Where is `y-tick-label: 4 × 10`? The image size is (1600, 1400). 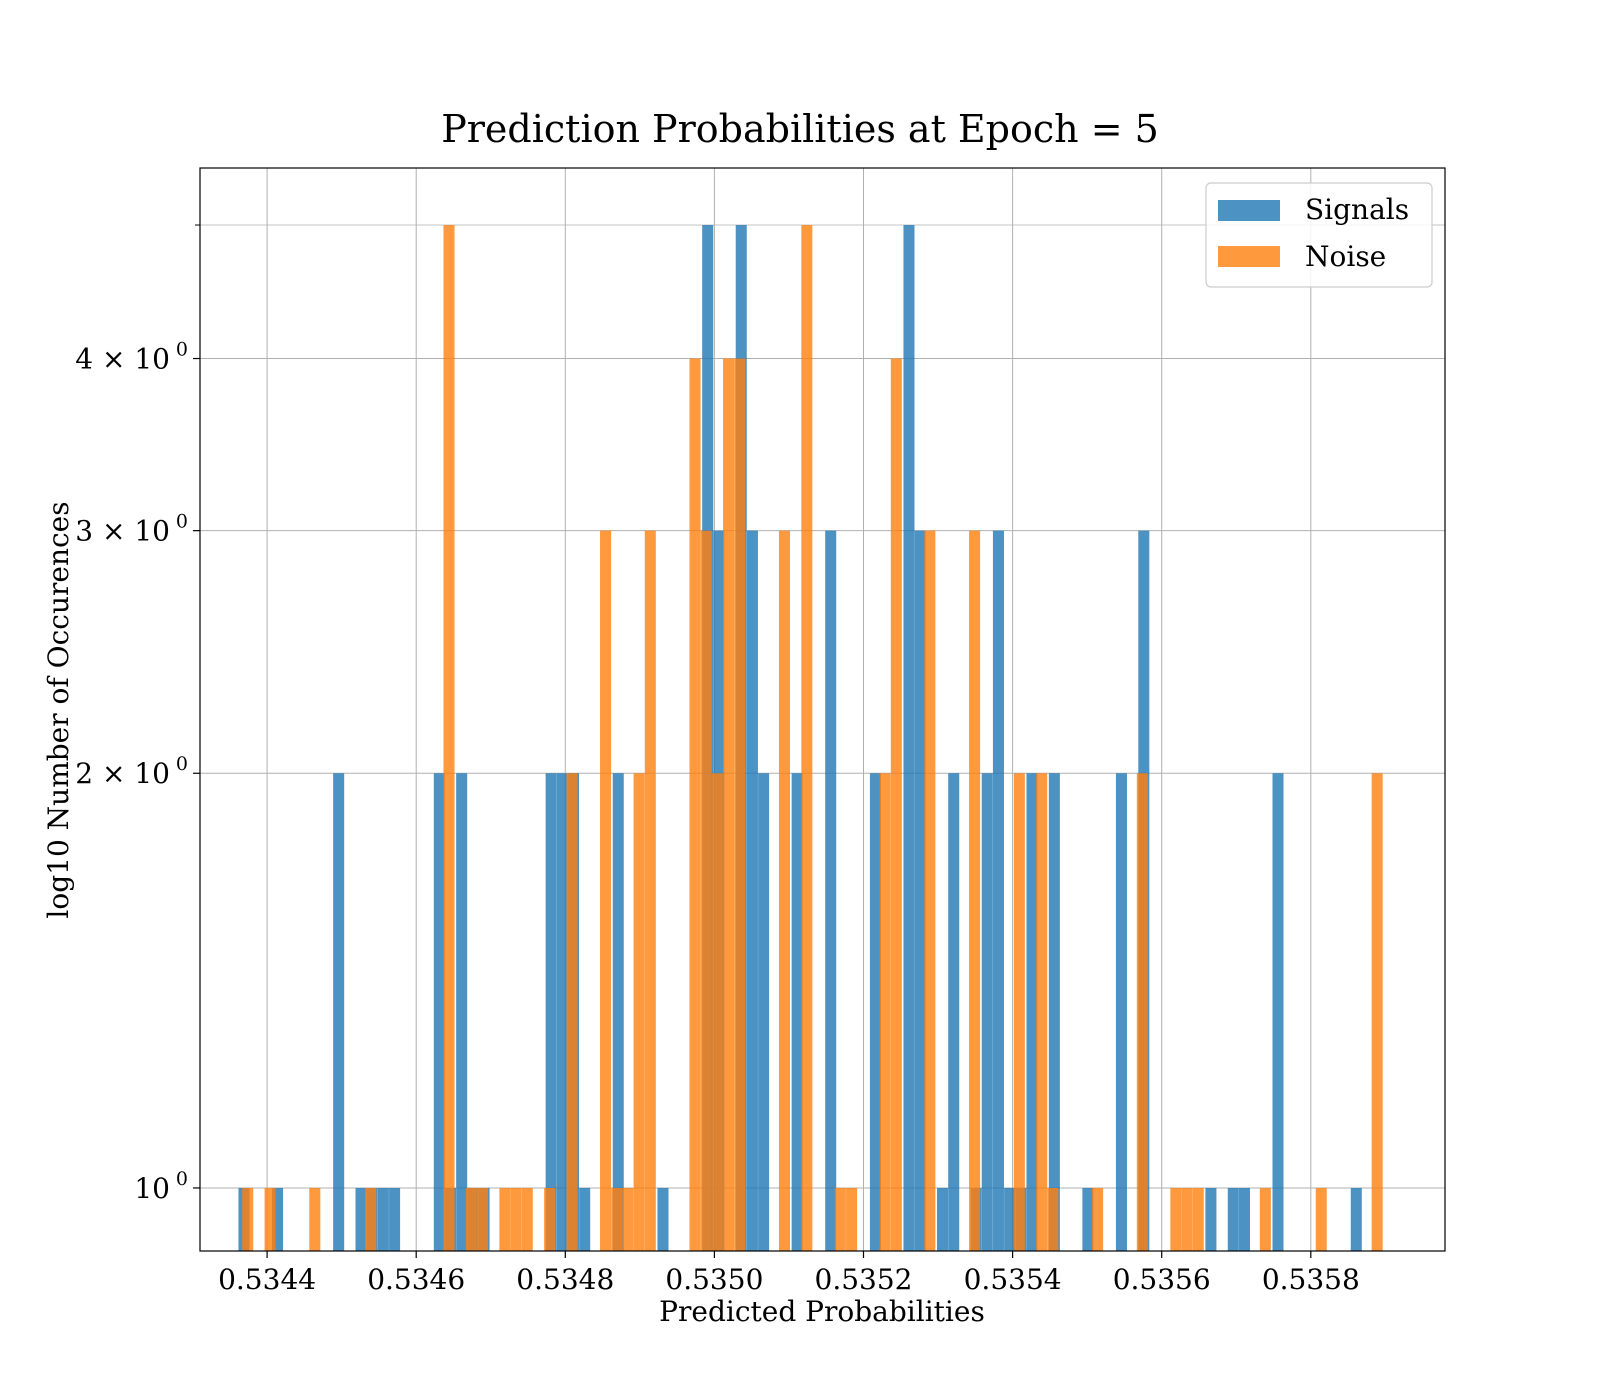
y-tick-label: 4 × 10 is located at coordinates (122, 359).